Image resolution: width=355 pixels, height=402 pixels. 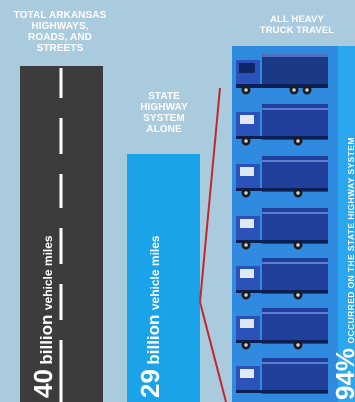 I want to click on state-label-line3: SYSTEM, so click(x=164, y=118).